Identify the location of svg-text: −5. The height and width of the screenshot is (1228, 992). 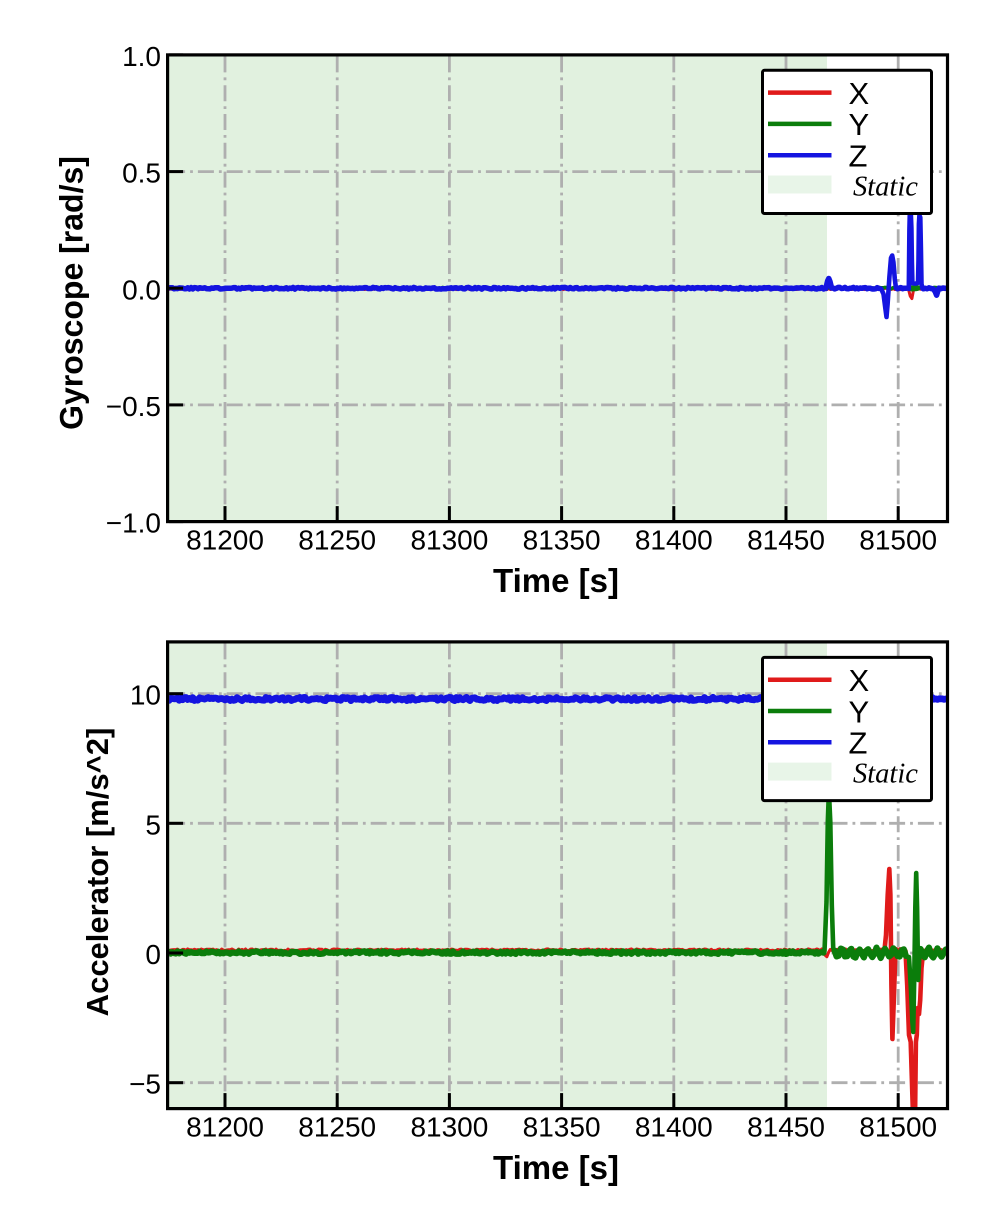
(145, 1084).